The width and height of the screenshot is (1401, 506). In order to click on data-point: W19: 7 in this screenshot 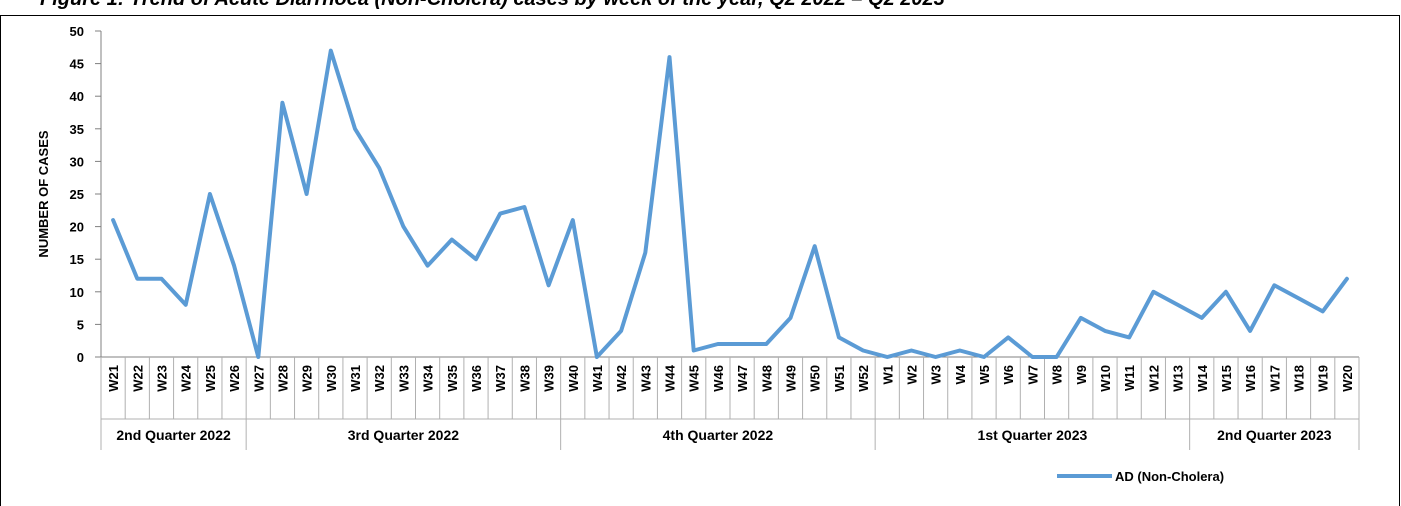, I will do `click(1323, 311)`.